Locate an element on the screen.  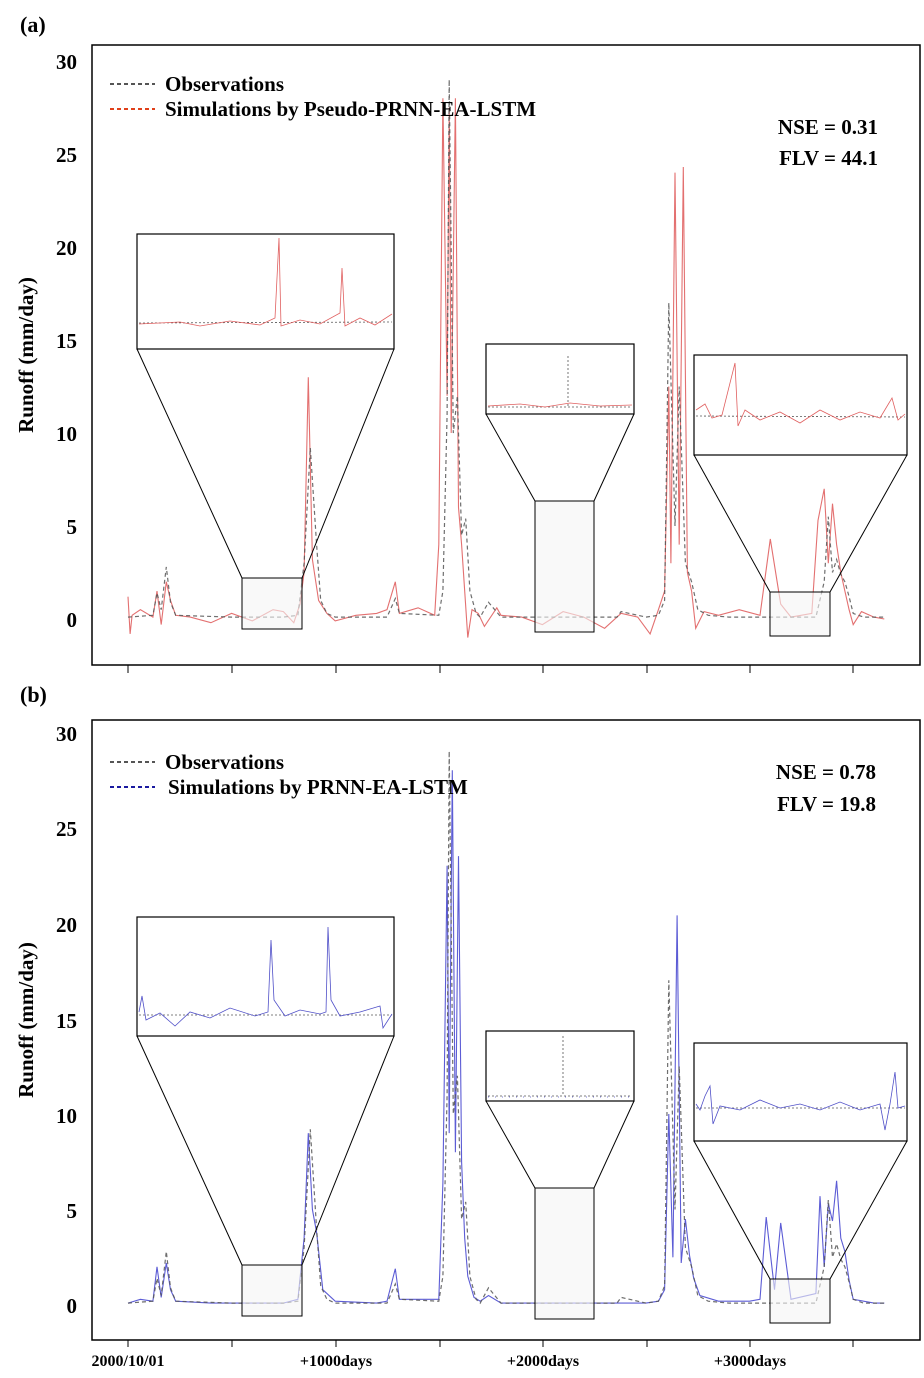
panel-a-y-ticks: 0 5 10 15 20 25 30 is located at coordinates (66, 341).